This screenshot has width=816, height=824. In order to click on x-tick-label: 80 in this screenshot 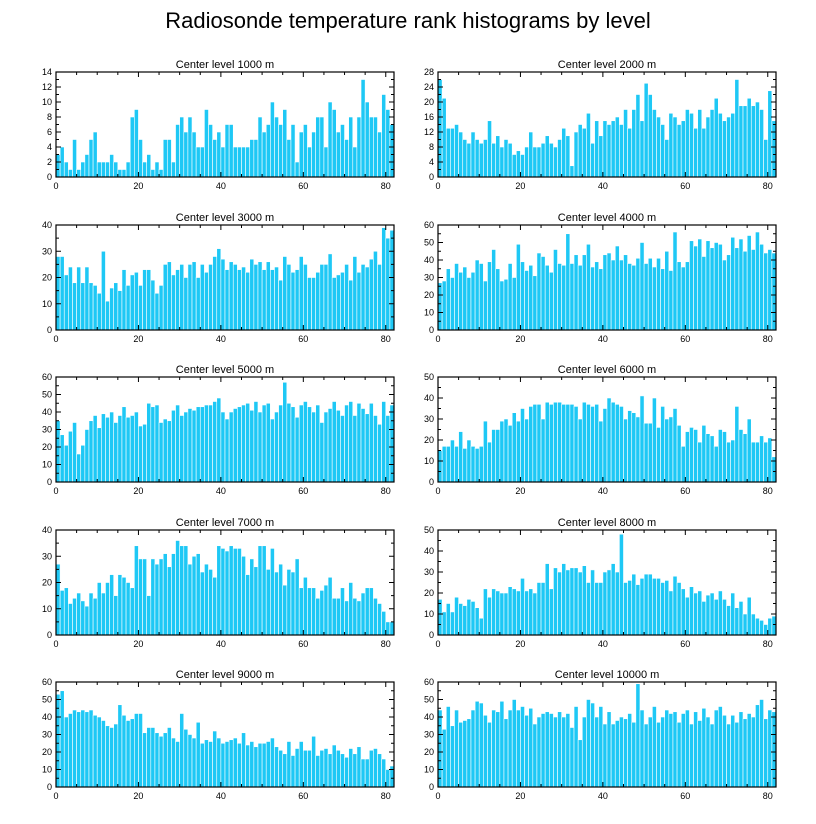, I will do `click(386, 491)`.